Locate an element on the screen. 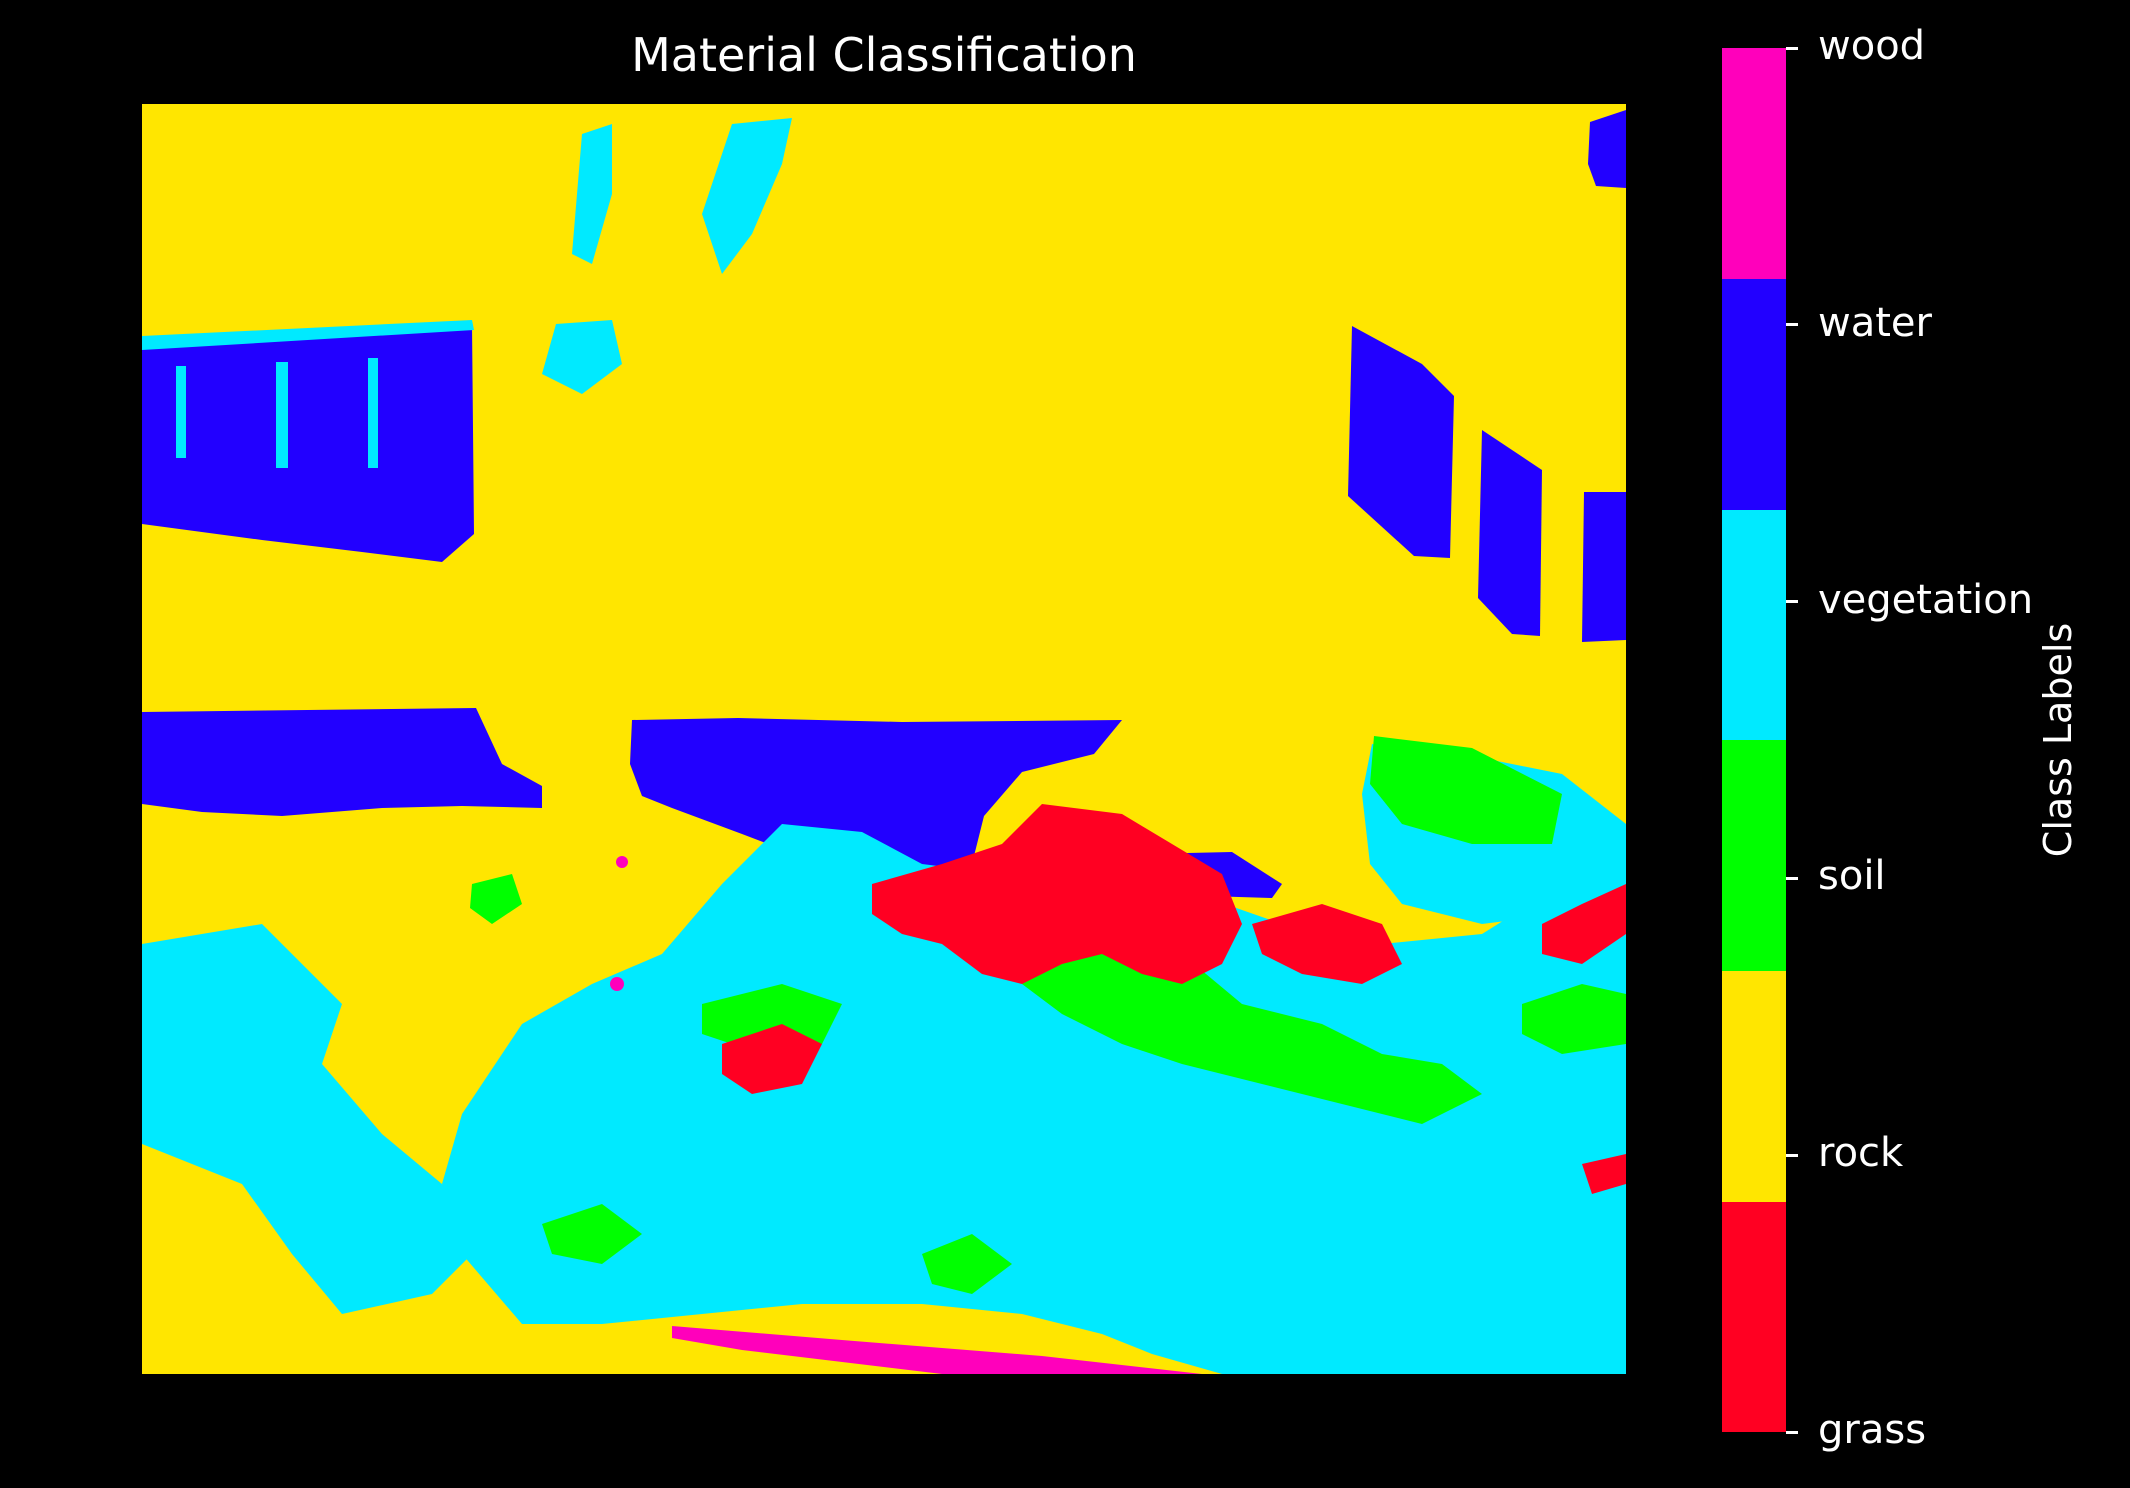  colorbar-tick-soil is located at coordinates (1792, 878).